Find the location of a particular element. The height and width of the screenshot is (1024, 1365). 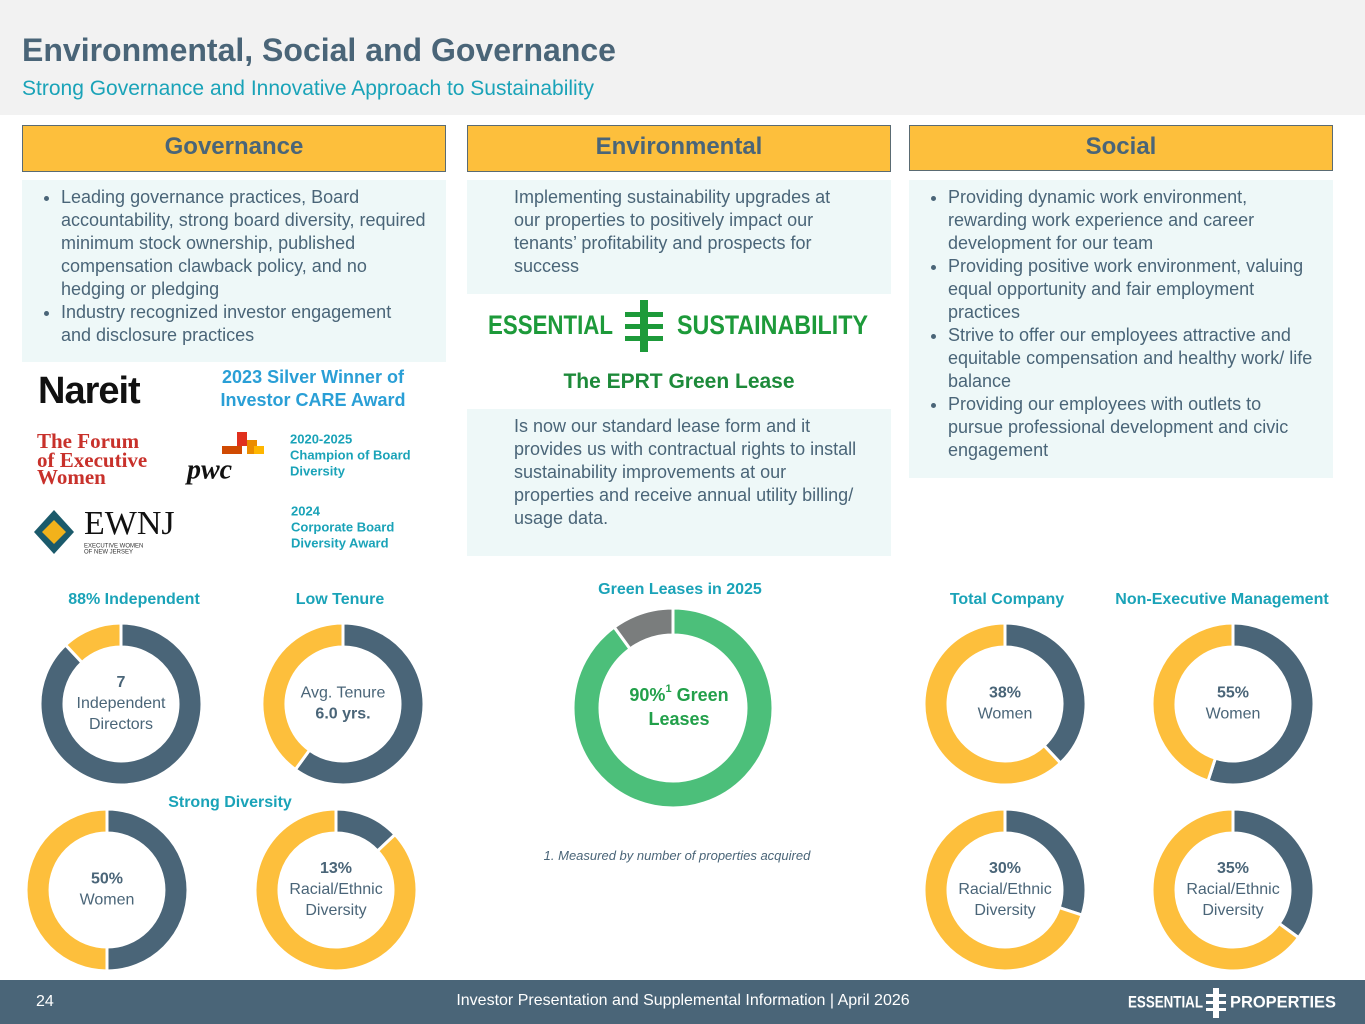

award-text: Diversity is located at coordinates (318, 470).